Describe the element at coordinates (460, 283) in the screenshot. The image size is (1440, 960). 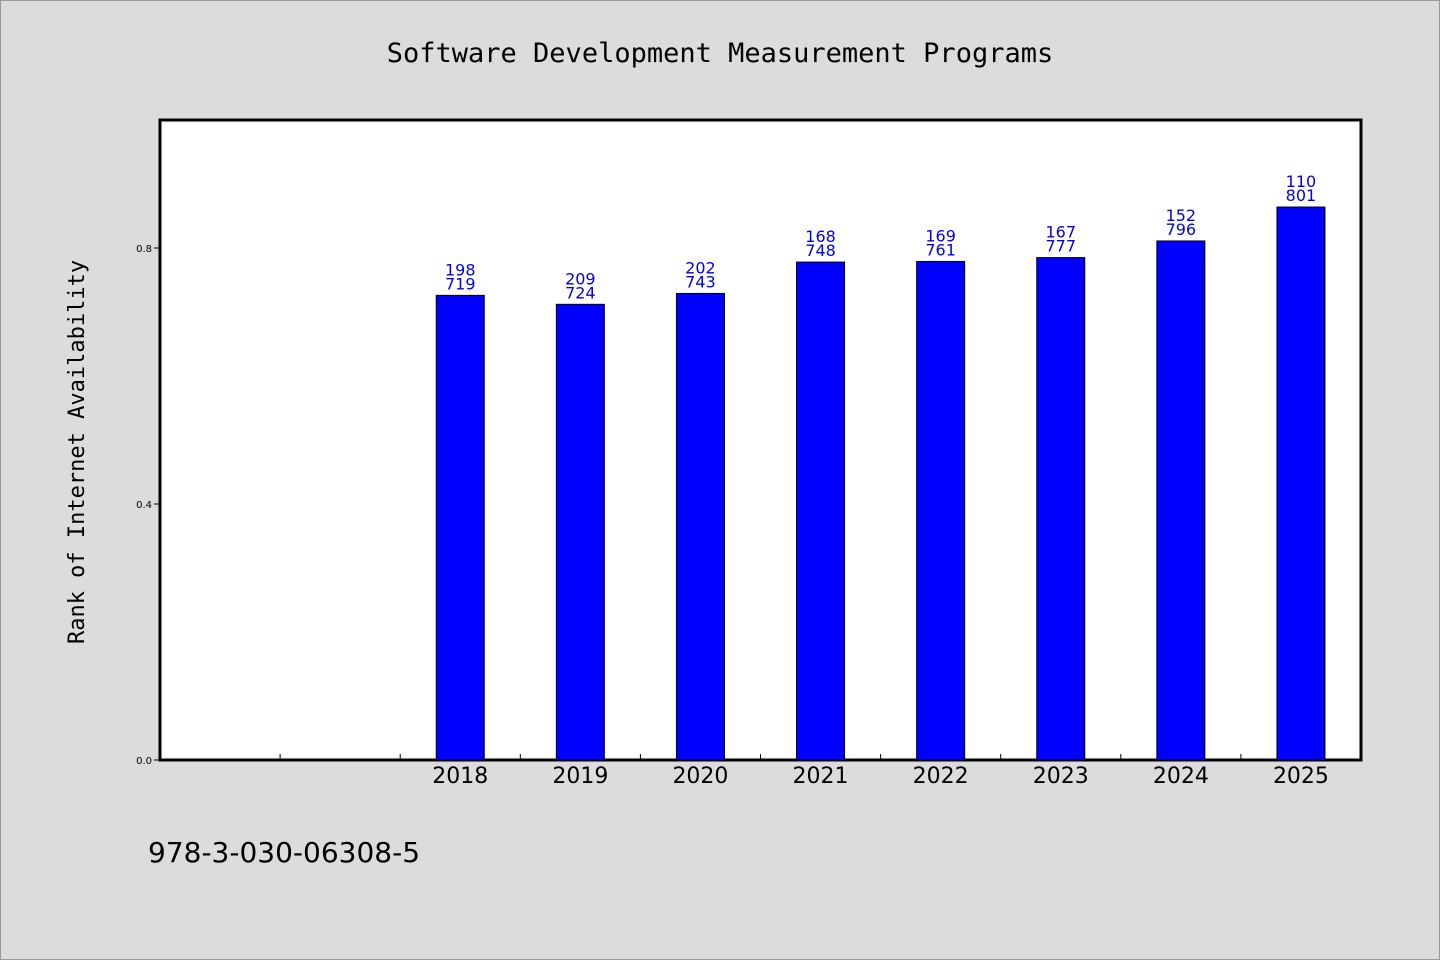
I see `data-label-bottom: 719` at that location.